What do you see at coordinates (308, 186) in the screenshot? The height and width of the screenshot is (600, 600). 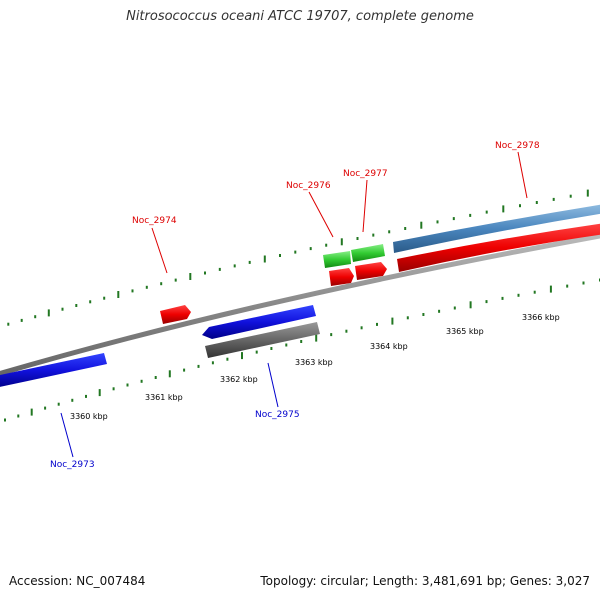 I see `gene-label: Noc_2976` at bounding box center [308, 186].